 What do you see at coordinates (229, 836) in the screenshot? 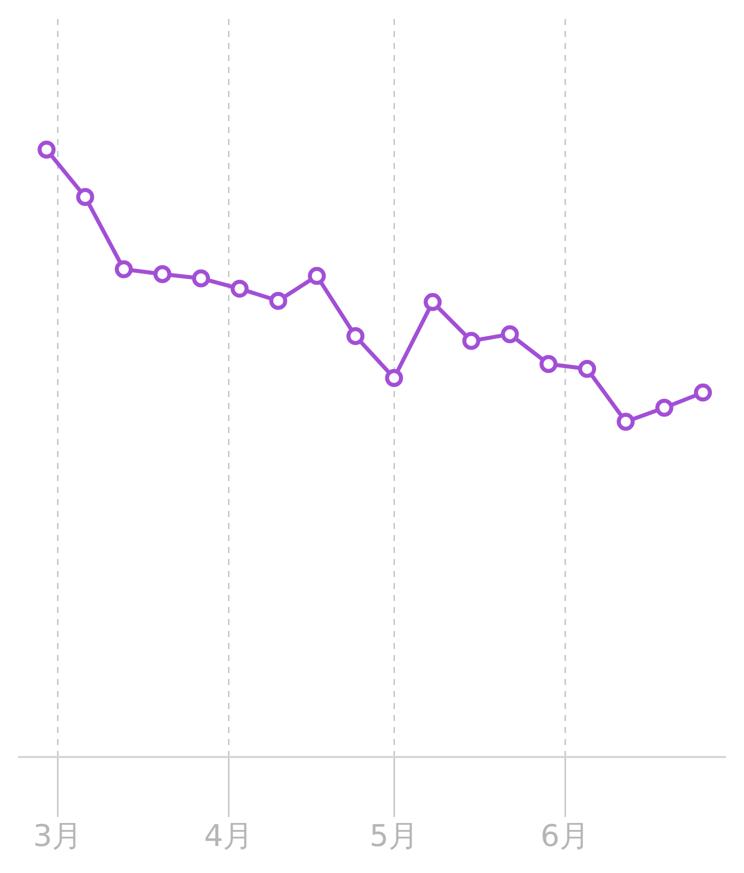
I see `x-tick-label: 4月` at bounding box center [229, 836].